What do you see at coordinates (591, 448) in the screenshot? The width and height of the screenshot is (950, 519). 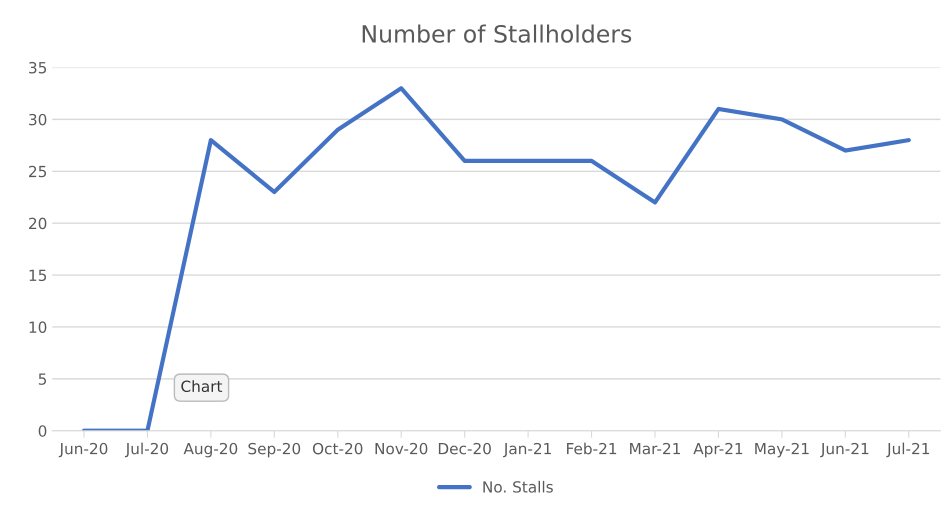 I see `x-tick-label: Feb-21` at bounding box center [591, 448].